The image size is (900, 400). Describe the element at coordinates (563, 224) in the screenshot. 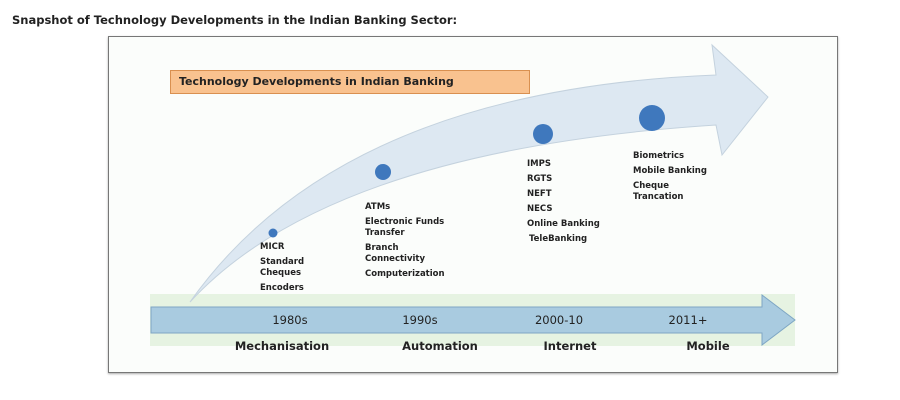

I see `list-item: Online Banking` at that location.